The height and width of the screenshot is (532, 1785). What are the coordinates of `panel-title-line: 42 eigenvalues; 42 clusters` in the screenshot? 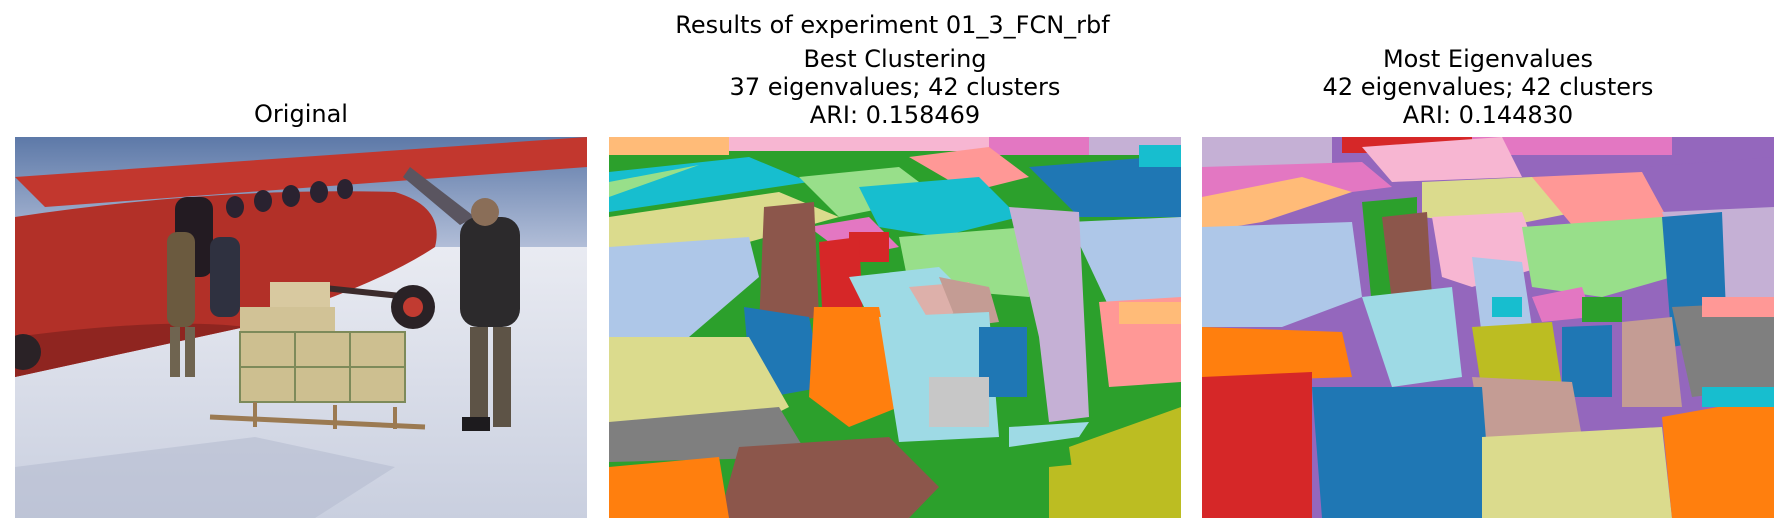 It's located at (1488, 87).